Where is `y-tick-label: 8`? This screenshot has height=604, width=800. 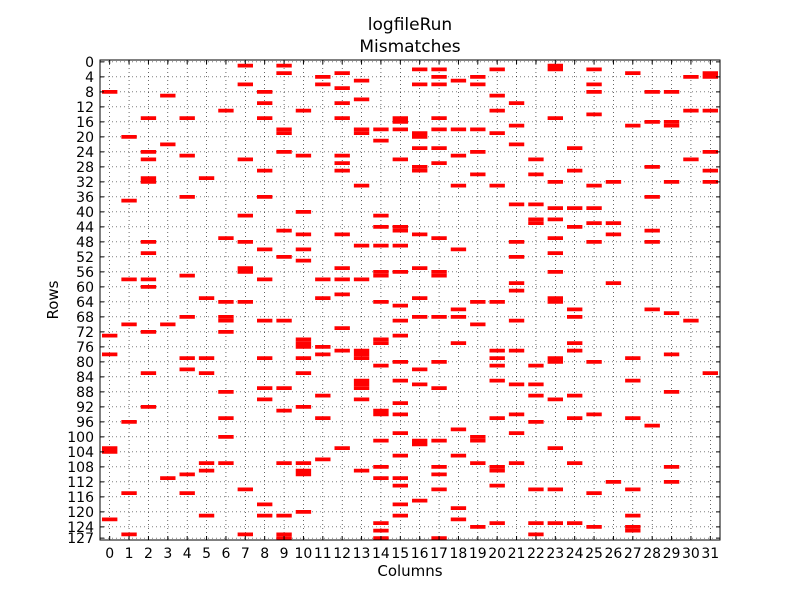 y-tick-label: 8 is located at coordinates (89, 93).